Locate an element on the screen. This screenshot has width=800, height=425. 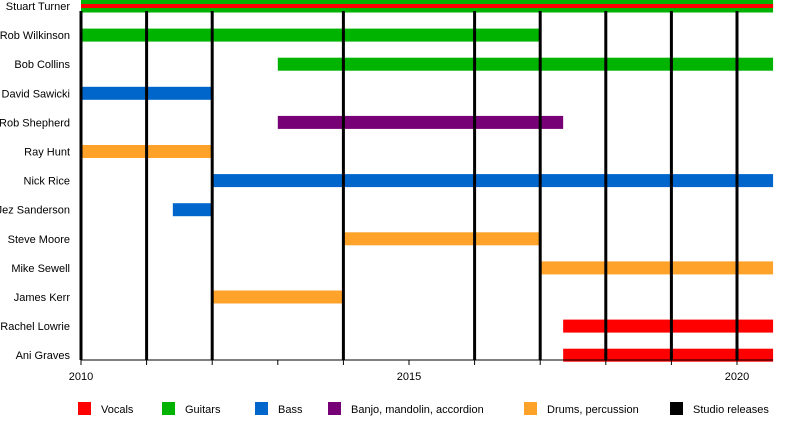
member-label: Nick Rice is located at coordinates (47, 182).